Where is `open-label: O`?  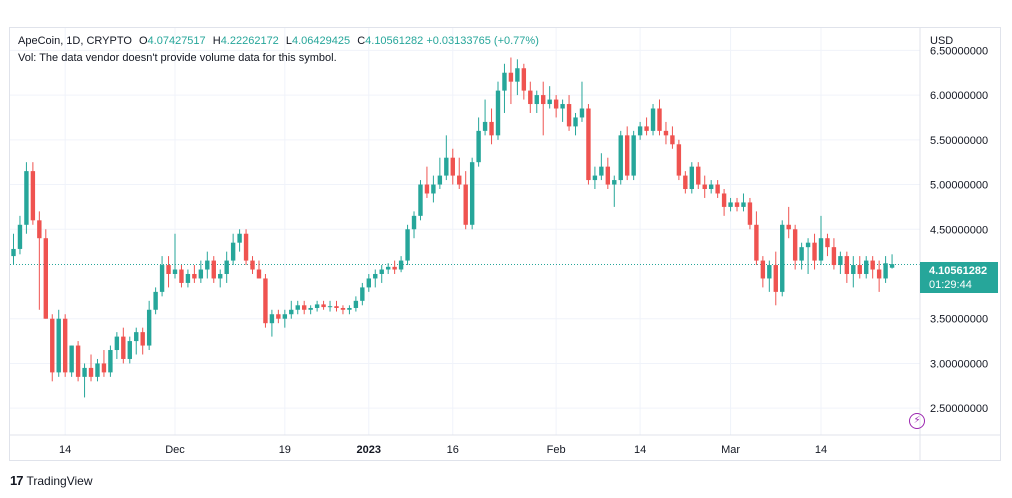
open-label: O is located at coordinates (143, 41).